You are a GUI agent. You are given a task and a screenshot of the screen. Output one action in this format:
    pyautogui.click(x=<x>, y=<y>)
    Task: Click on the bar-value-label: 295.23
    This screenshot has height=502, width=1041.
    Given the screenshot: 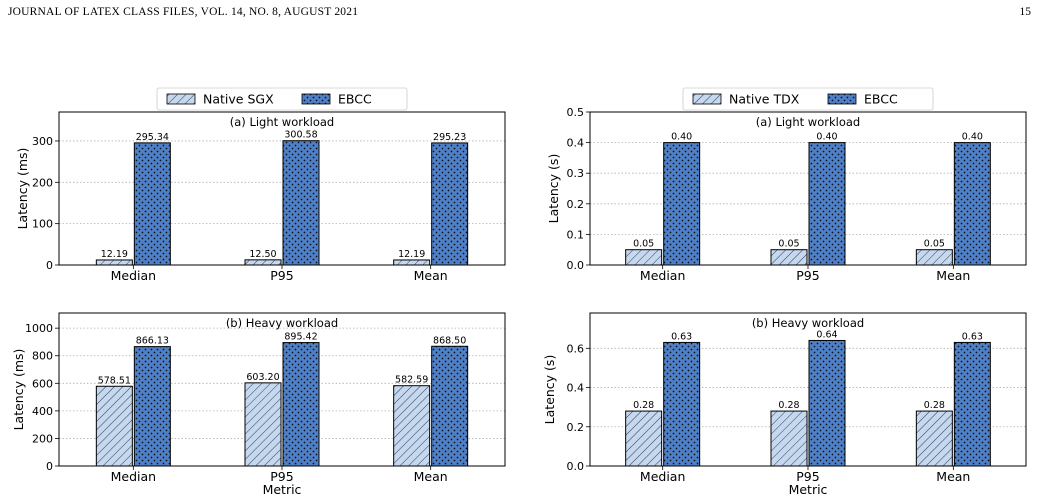 What is the action you would take?
    pyautogui.click(x=449, y=137)
    